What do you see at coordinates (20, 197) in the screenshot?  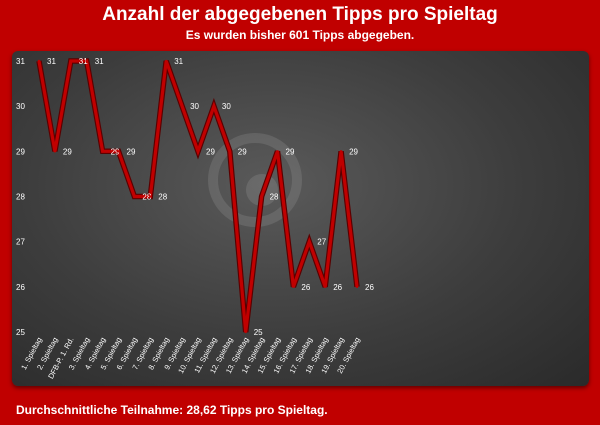 I see `y-tick-label: 28` at bounding box center [20, 197].